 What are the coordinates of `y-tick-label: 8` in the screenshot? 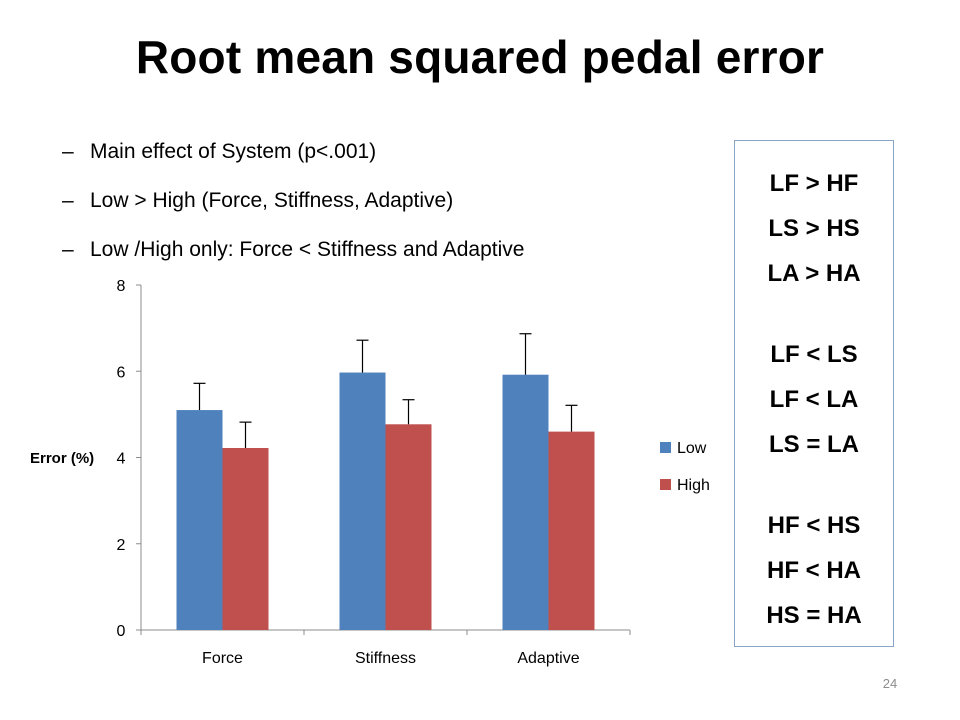 It's located at (121, 286).